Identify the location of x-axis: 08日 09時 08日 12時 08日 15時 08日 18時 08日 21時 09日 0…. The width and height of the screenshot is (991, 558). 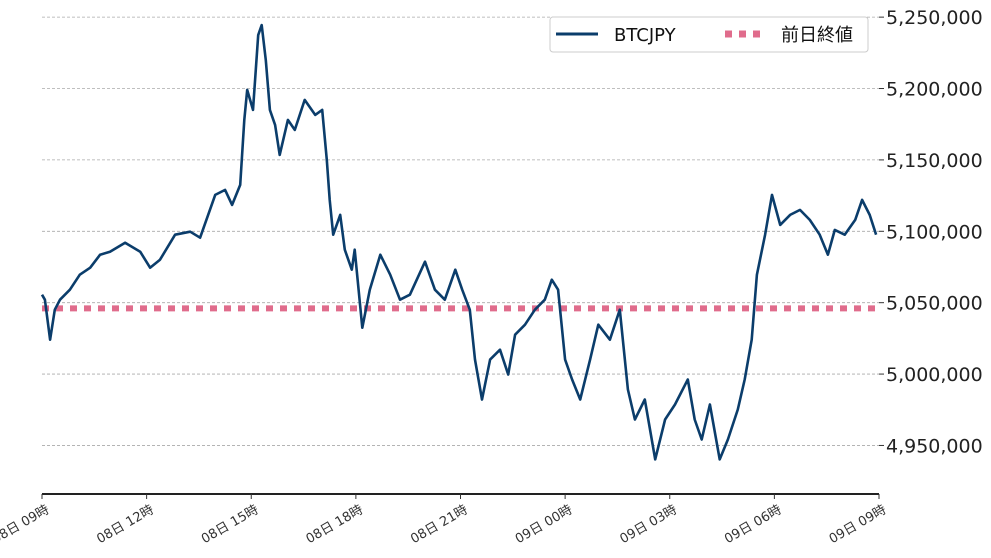
(444, 520).